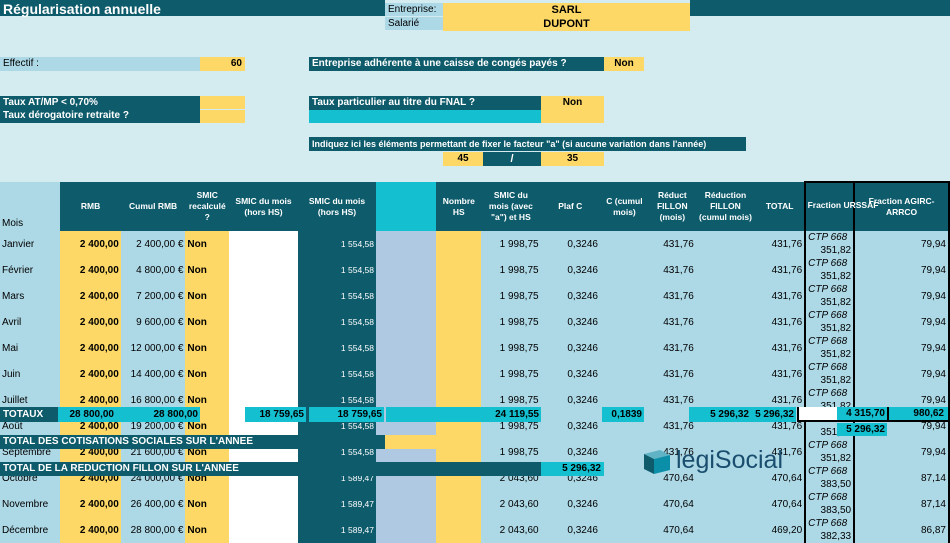 The width and height of the screenshot is (950, 543). What do you see at coordinates (657, 462) in the screenshot?
I see `cube-logo-icon` at bounding box center [657, 462].